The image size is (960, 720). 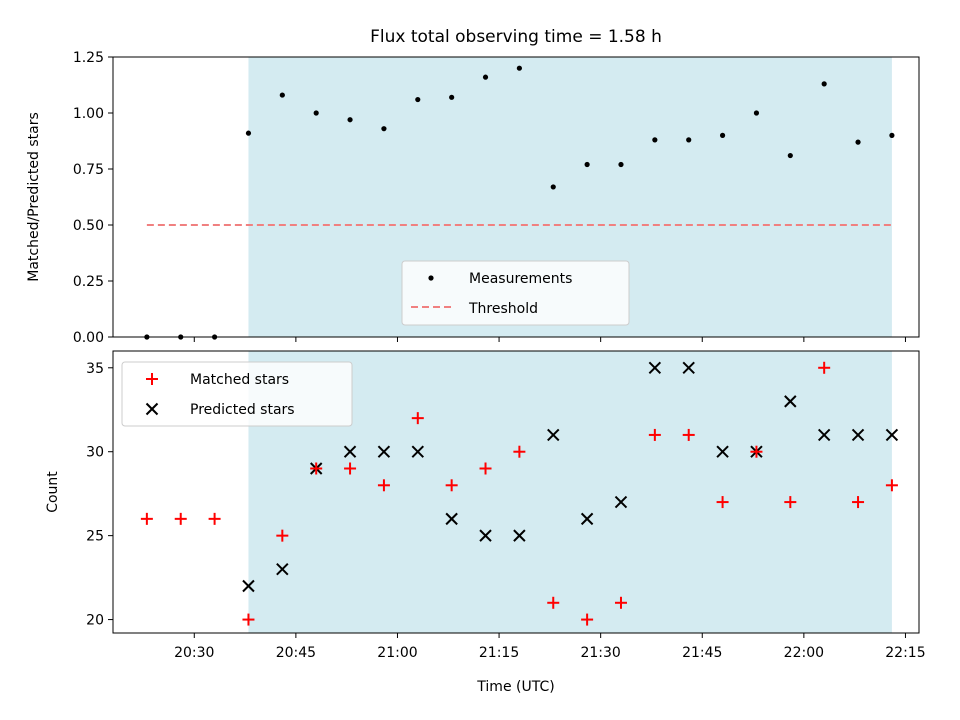 I want to click on y-tick-label: 0.00, so click(x=88, y=338).